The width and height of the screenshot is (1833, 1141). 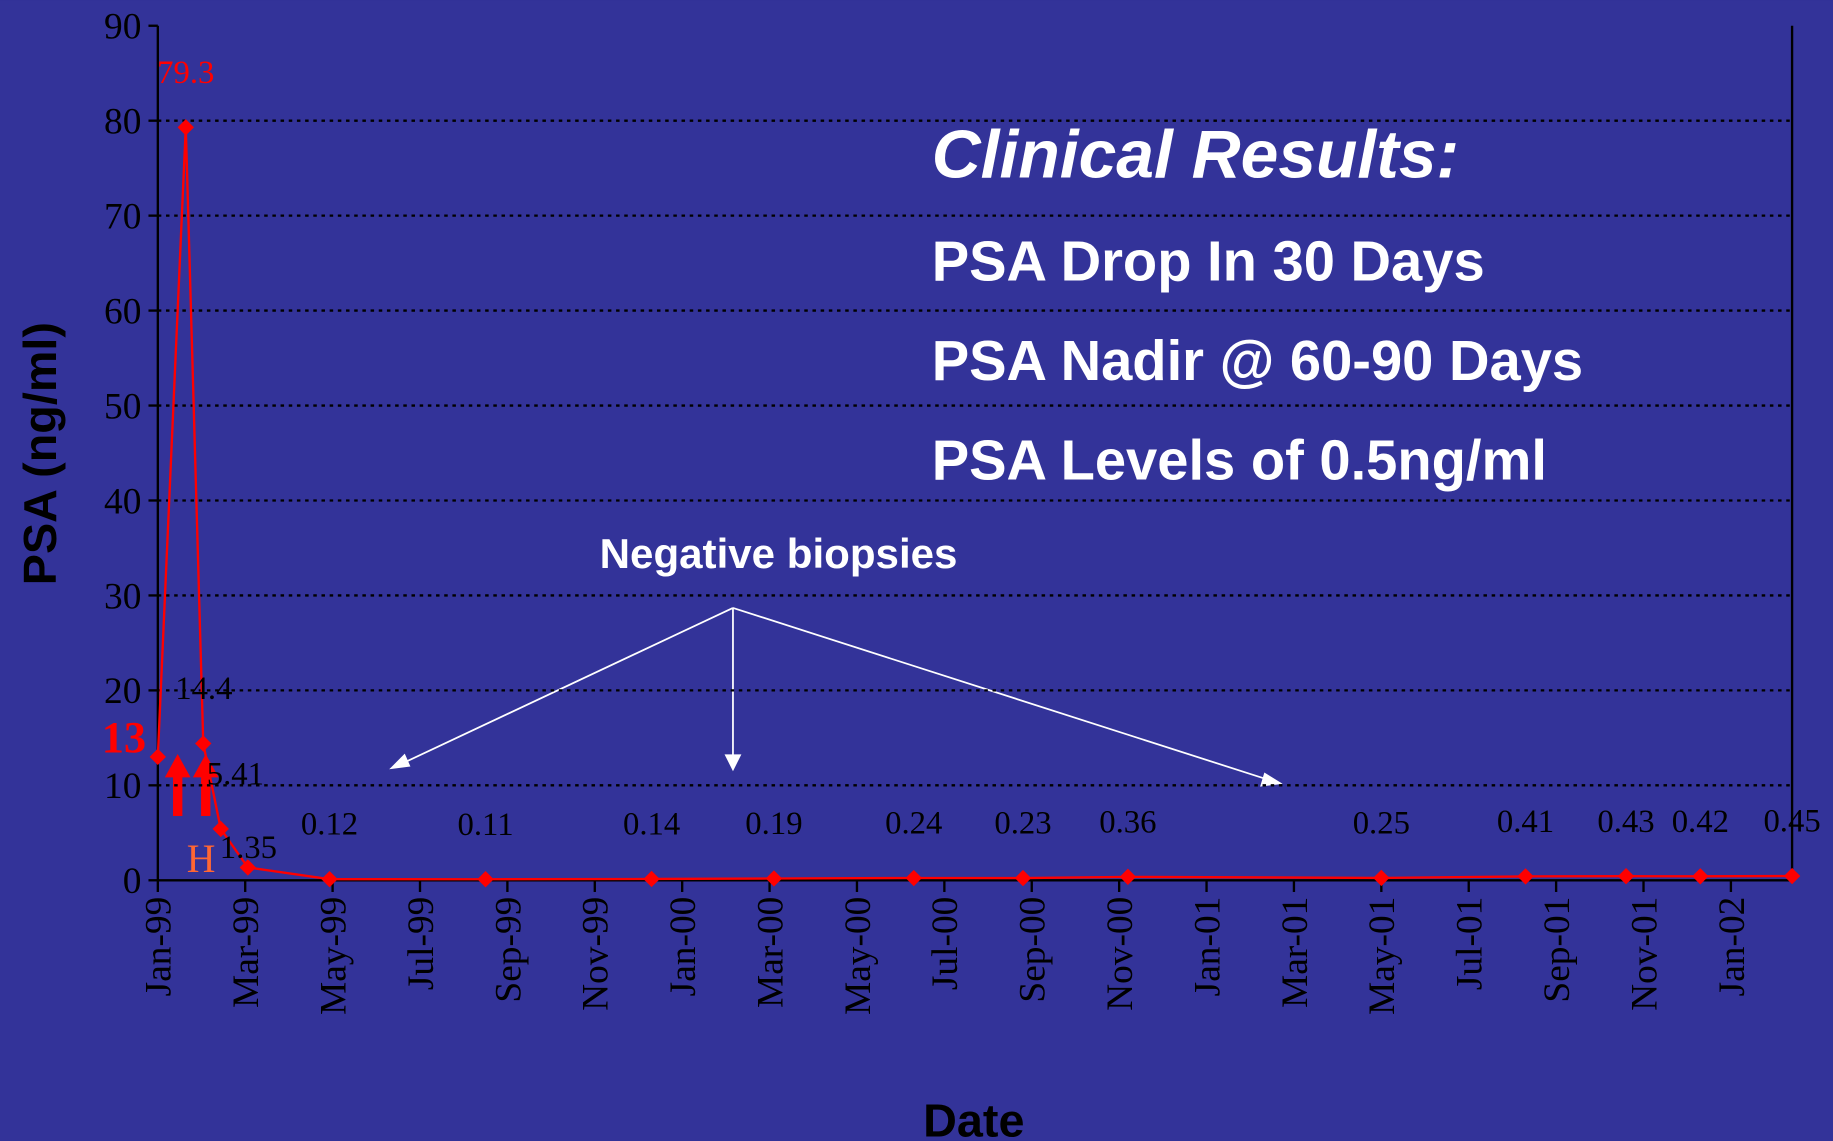 What do you see at coordinates (1700, 822) in the screenshot?
I see `data-label: 0.42` at bounding box center [1700, 822].